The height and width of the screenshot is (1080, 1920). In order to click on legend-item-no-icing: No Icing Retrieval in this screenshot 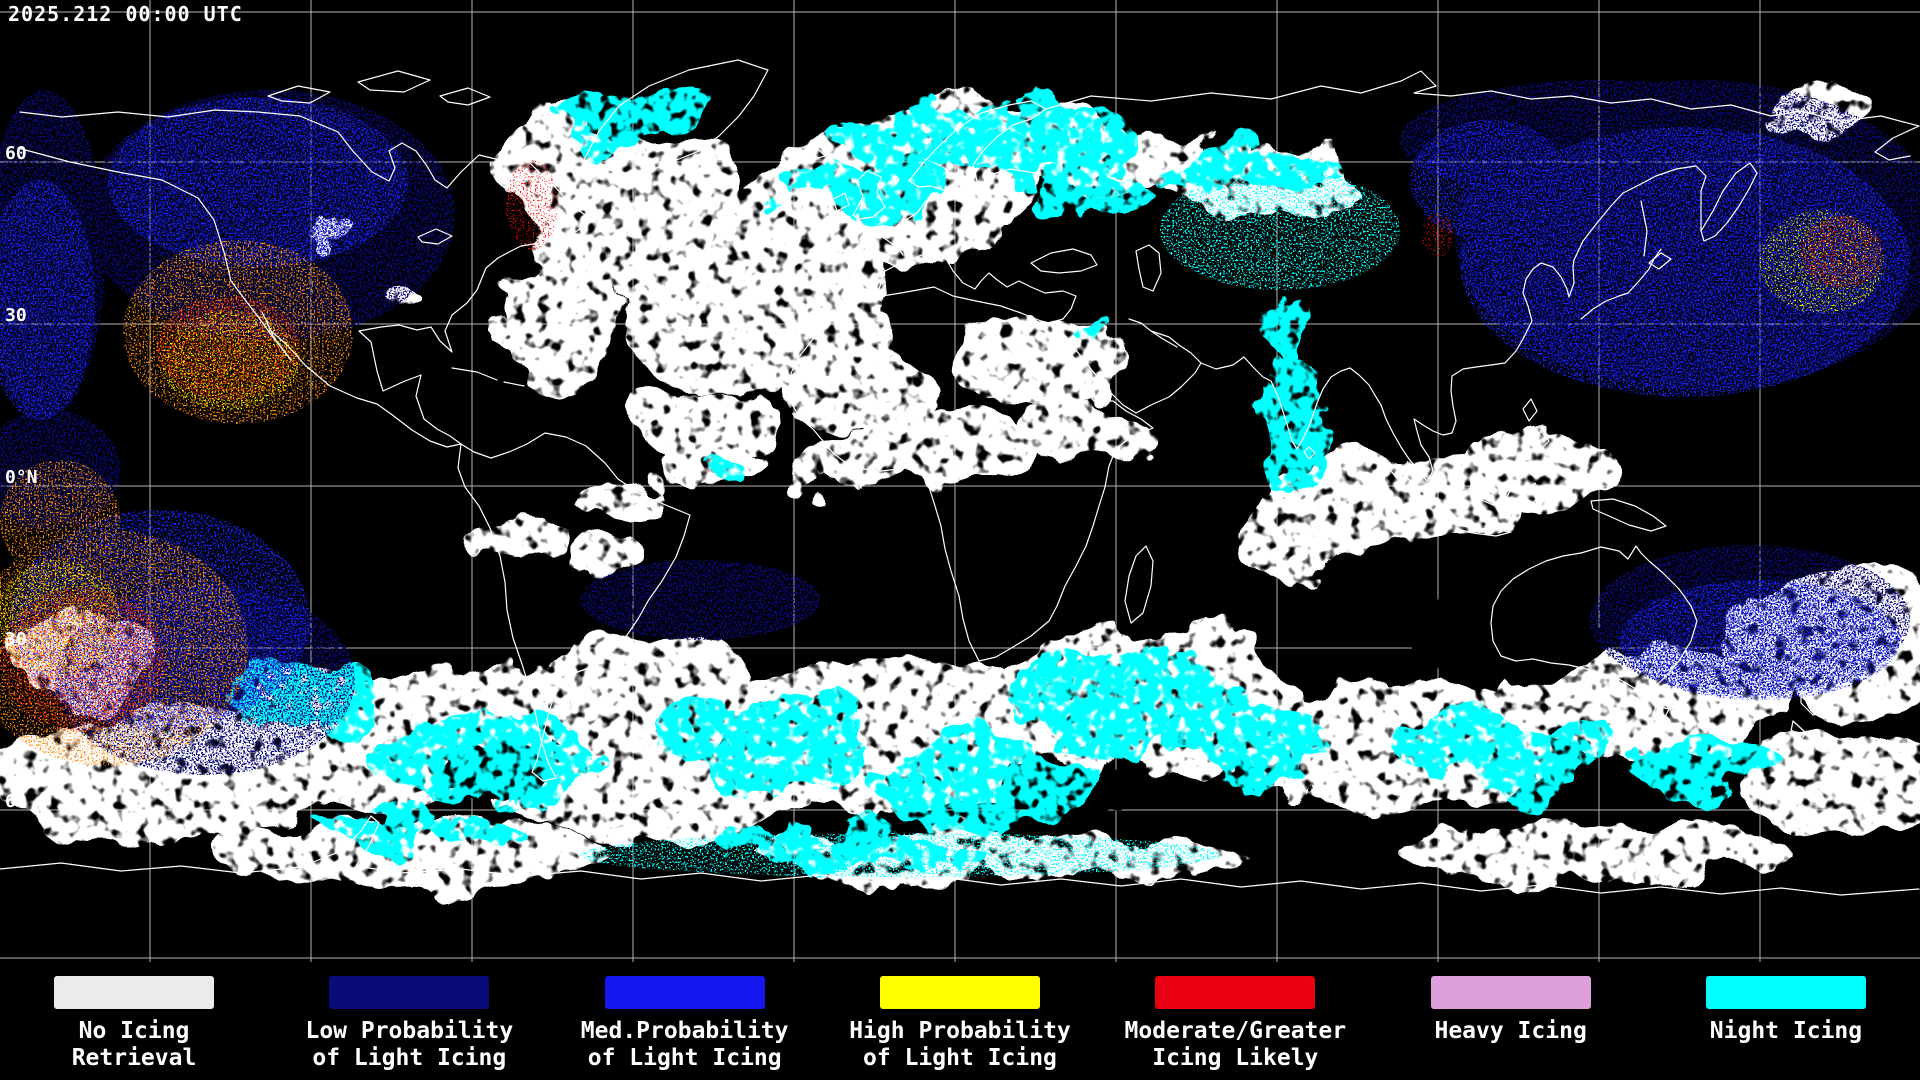, I will do `click(134, 1024)`.